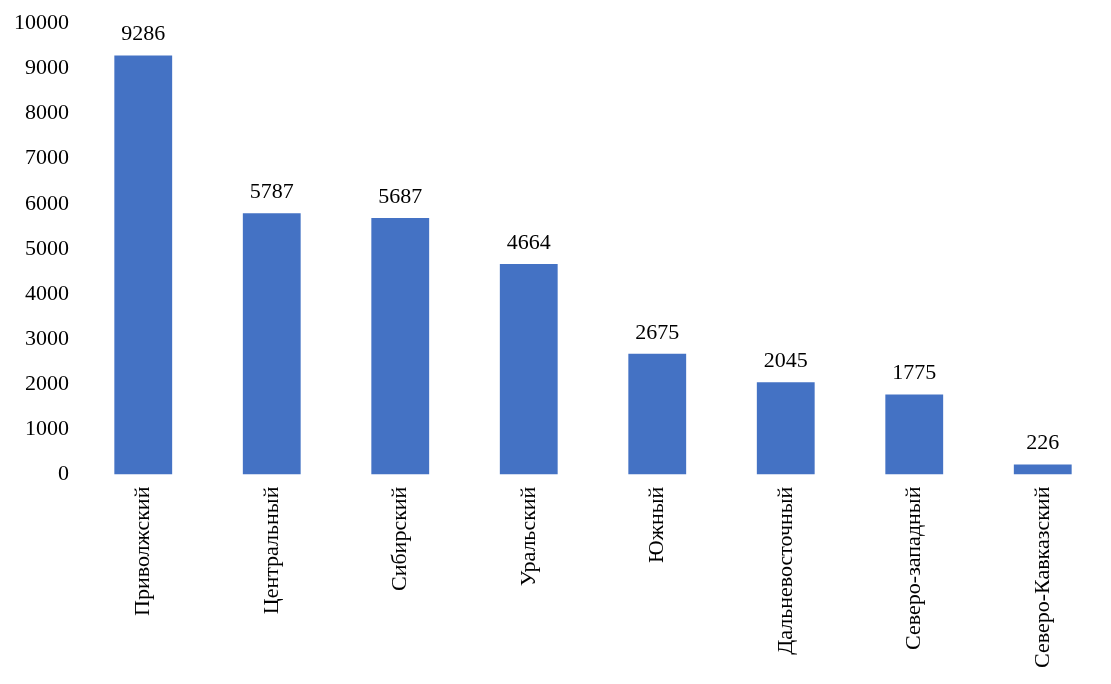 This screenshot has width=1111, height=684. What do you see at coordinates (47, 292) in the screenshot?
I see `y-tick-label: 4000` at bounding box center [47, 292].